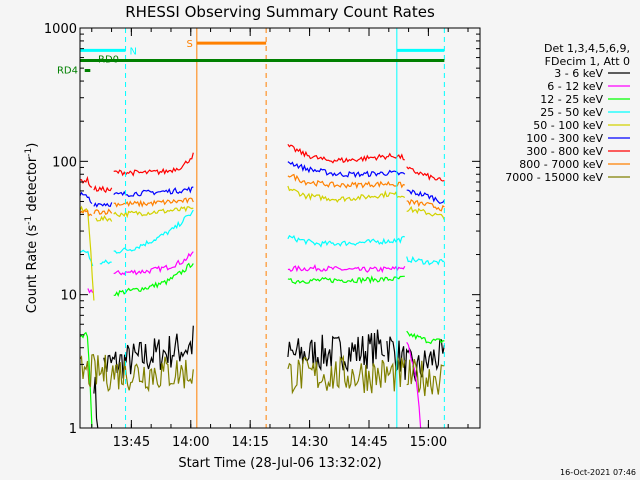 The height and width of the screenshot is (480, 640). Describe the element at coordinates (554, 177) in the screenshot. I see `legend-entry-label: 7000 - 15000 keV` at that location.